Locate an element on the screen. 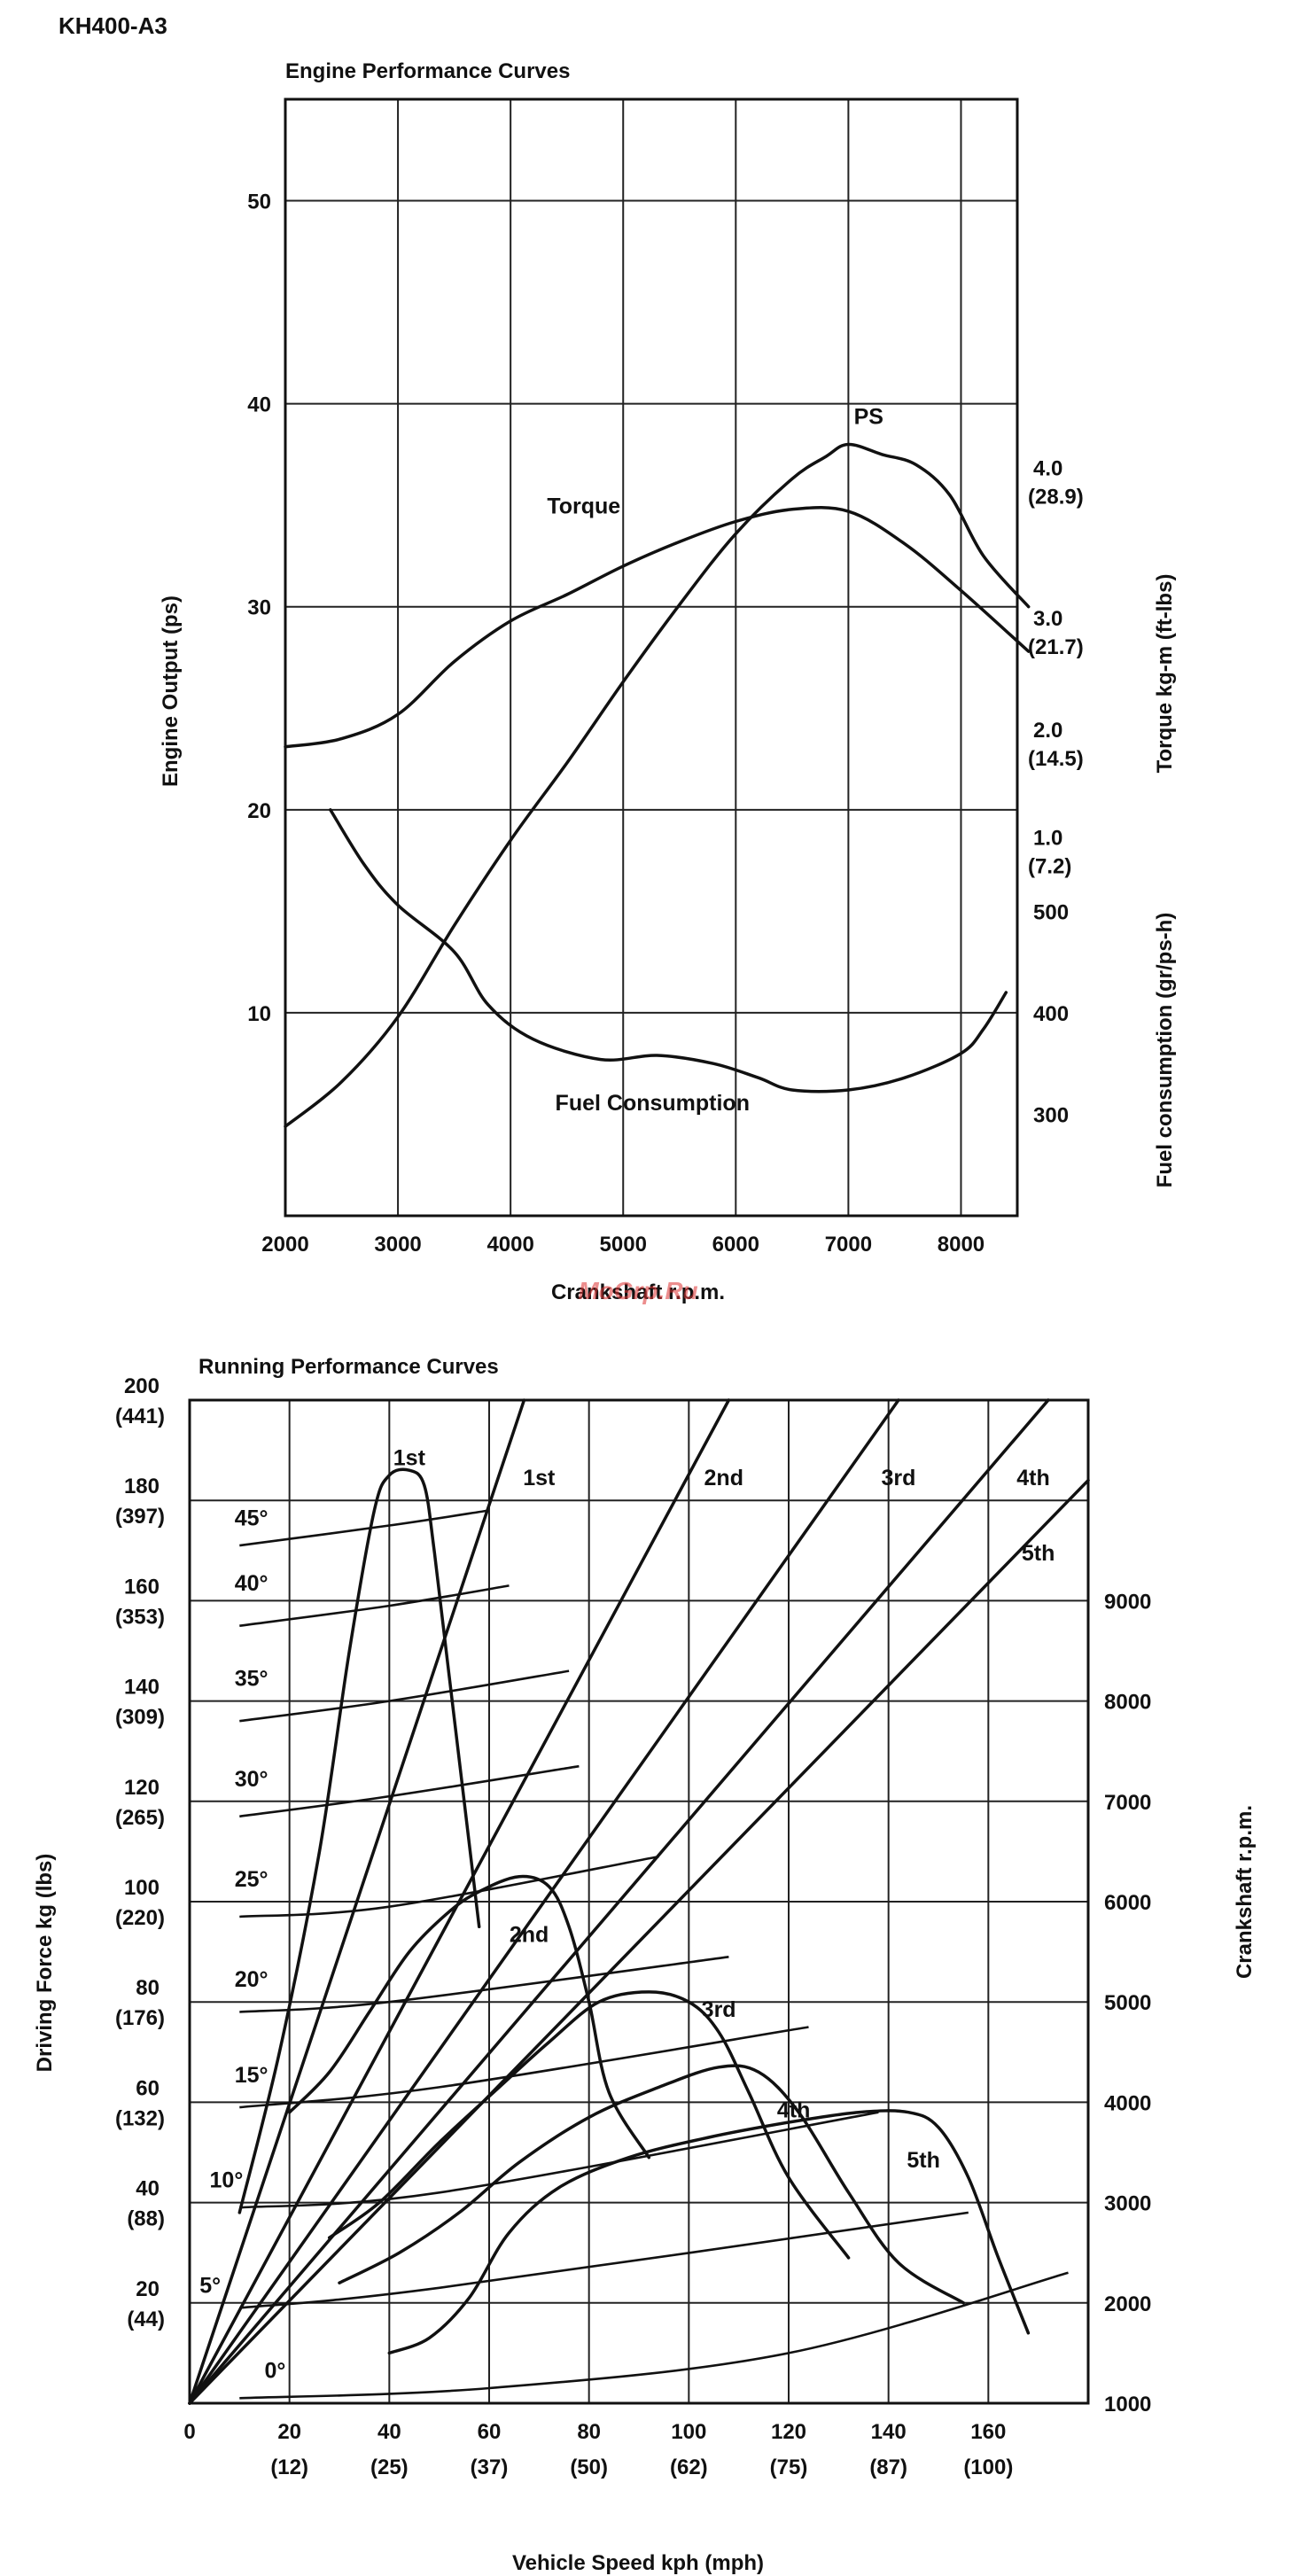 The image size is (1292, 2576). running-grade-label-15: 15° is located at coordinates (252, 2076).